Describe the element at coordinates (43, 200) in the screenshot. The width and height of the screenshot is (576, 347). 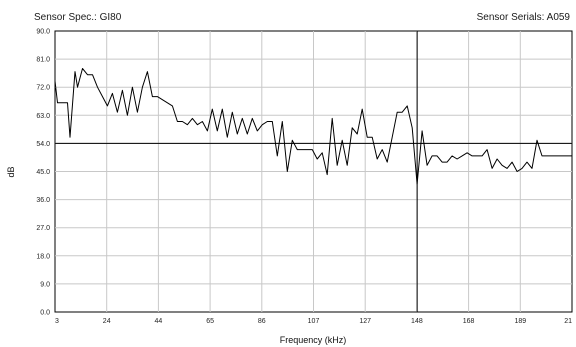
I see `y-tick-label: 36.0` at that location.